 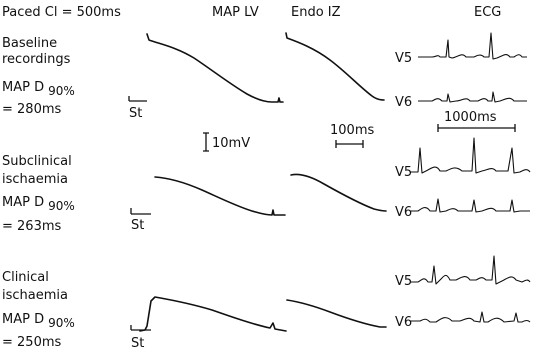 I want to click on row-baseline: Baseline recordings MAP D 90% = 280ms St, so click(x=74, y=78).